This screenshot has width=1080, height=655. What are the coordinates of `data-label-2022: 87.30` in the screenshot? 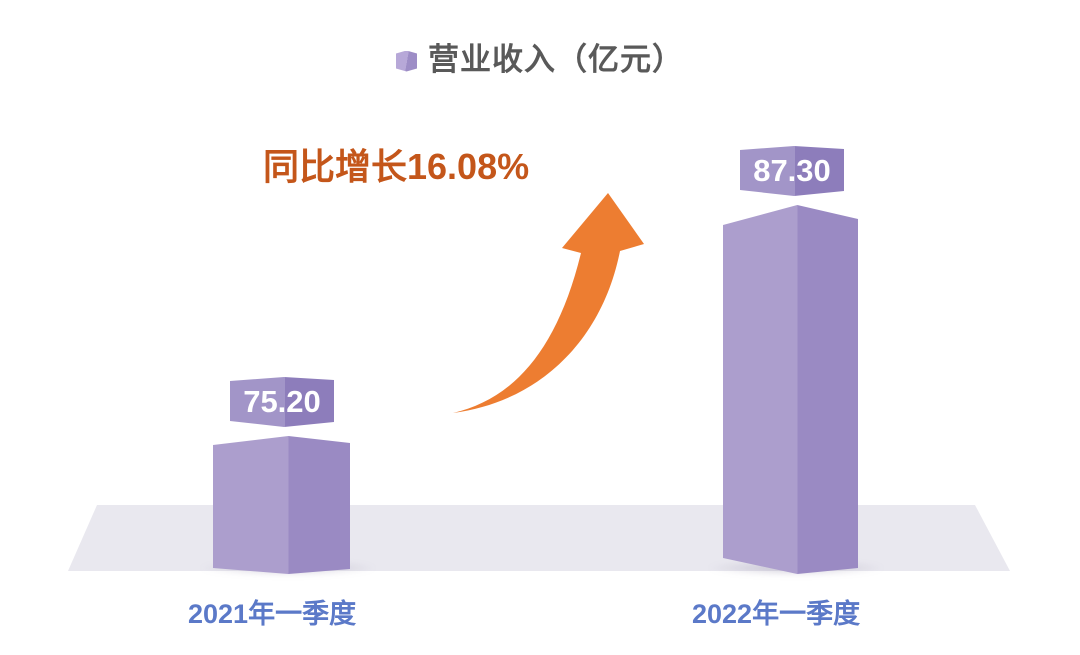 It's located at (792, 170).